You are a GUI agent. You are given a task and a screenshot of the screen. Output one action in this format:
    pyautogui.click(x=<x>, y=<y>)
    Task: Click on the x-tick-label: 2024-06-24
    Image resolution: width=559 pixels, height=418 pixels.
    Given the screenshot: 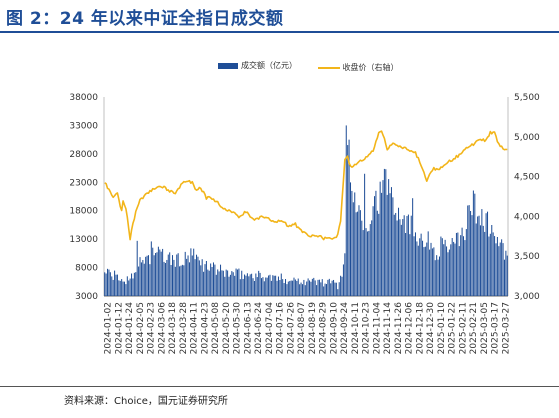 What is the action you would take?
    pyautogui.click(x=259, y=328)
    